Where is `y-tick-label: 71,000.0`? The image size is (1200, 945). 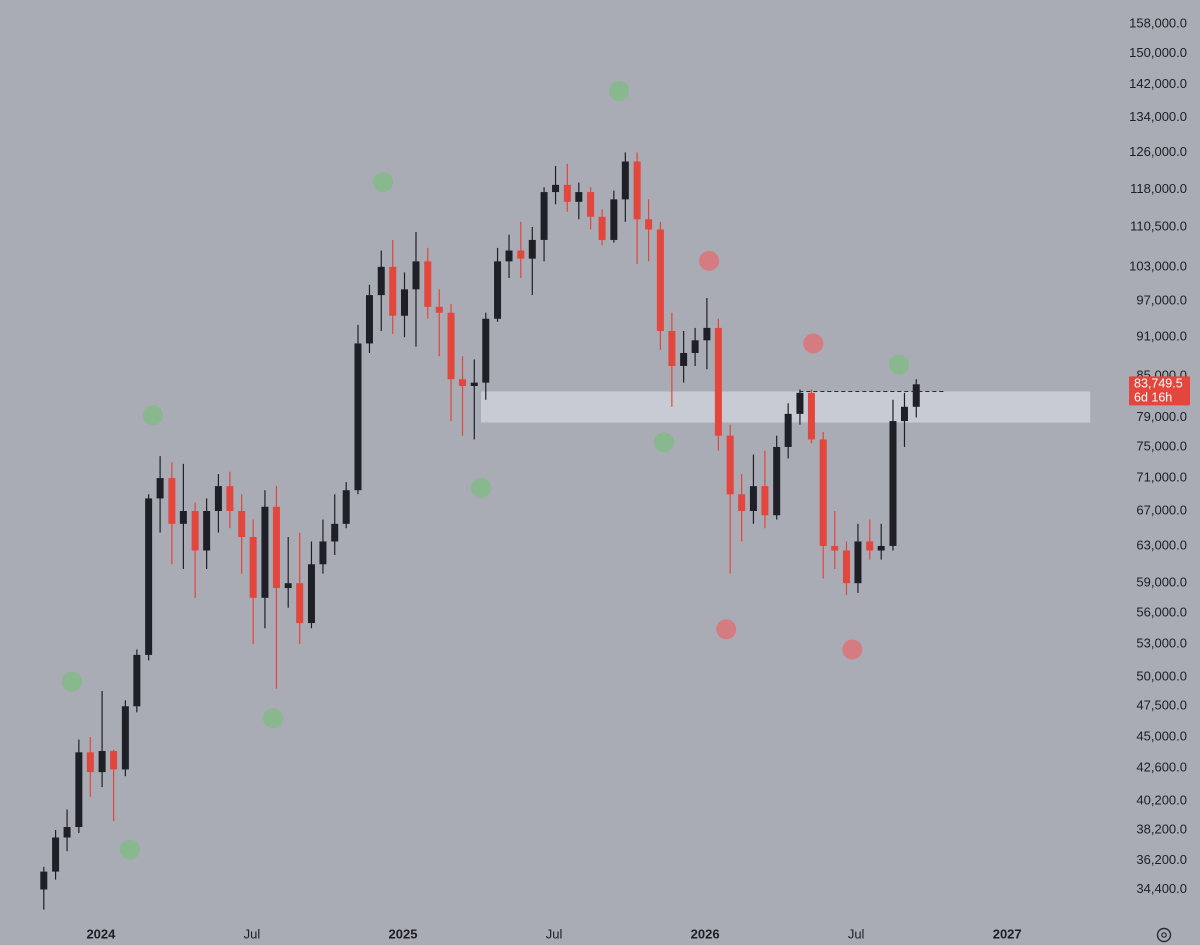
y-tick-label: 71,000.0 is located at coordinates (1161, 477).